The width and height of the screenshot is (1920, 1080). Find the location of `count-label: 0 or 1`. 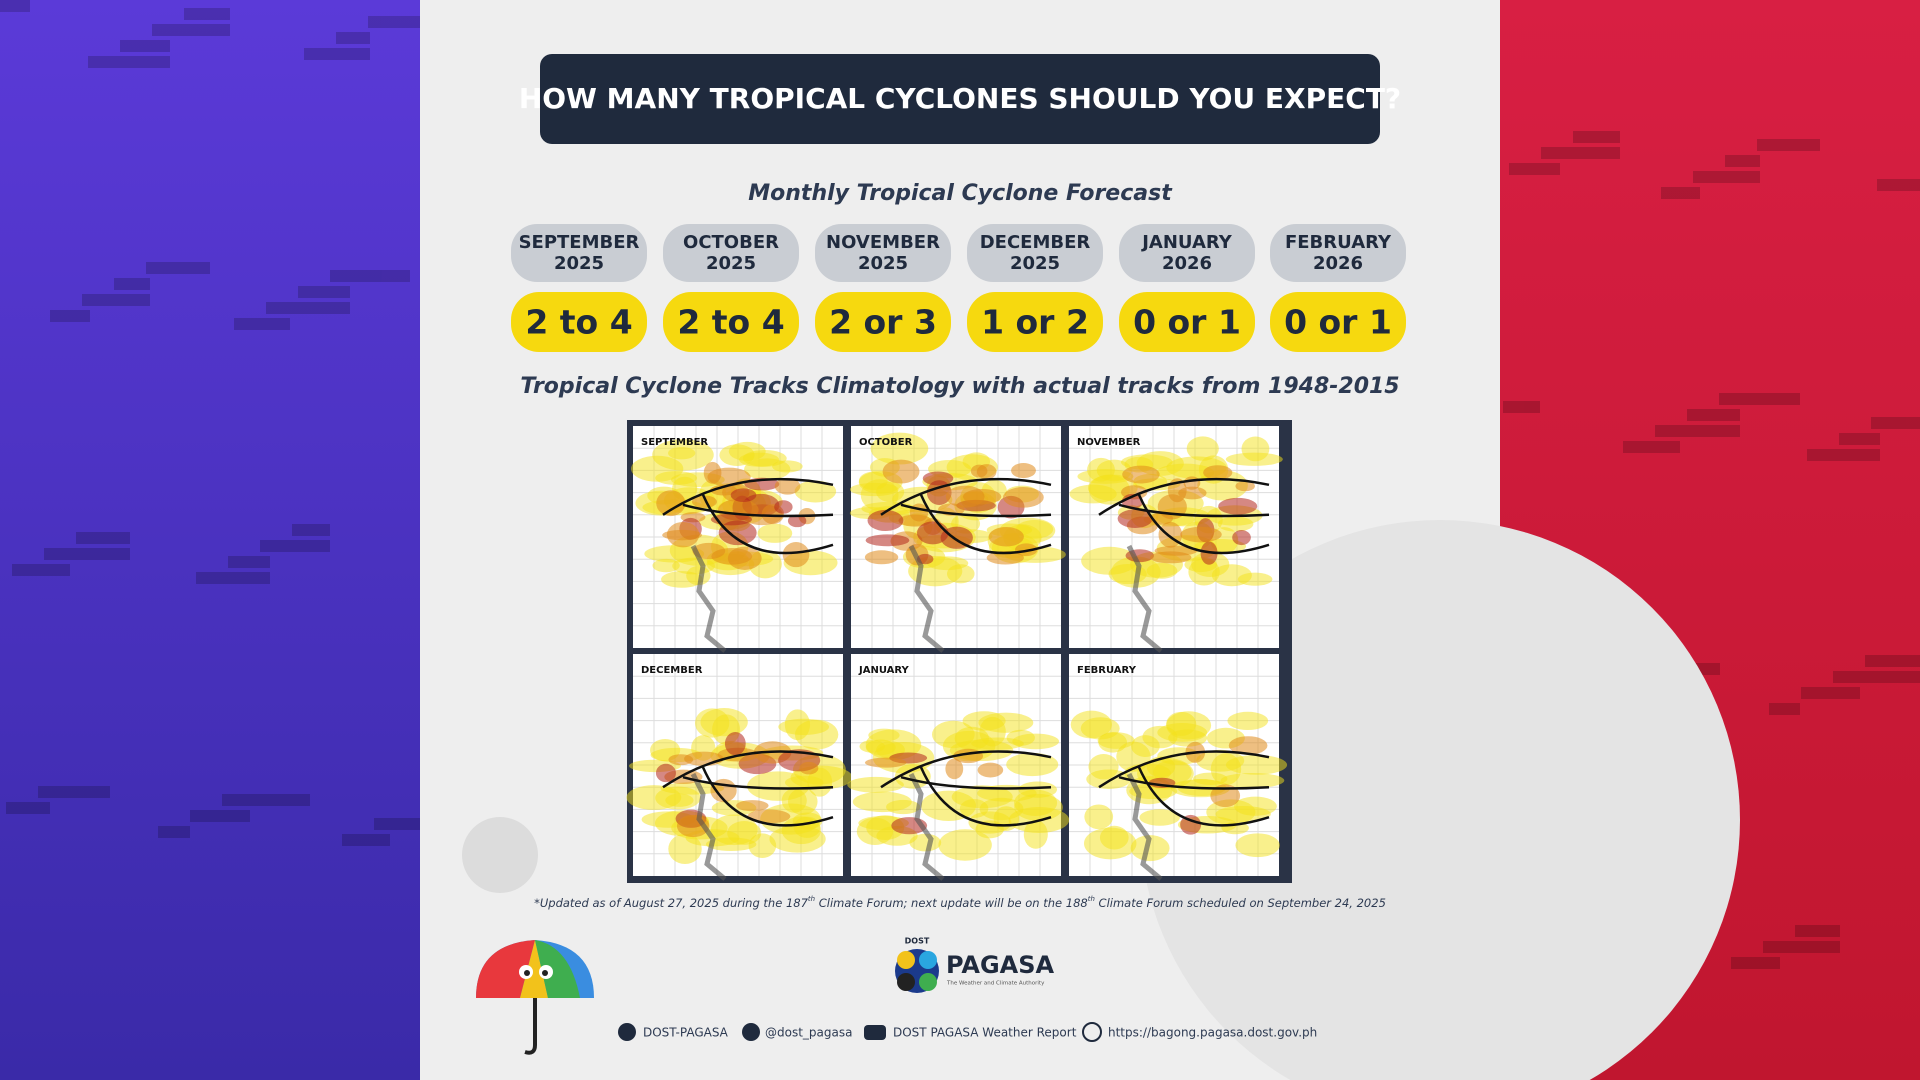

count-label: 0 or 1 is located at coordinates (1338, 322).